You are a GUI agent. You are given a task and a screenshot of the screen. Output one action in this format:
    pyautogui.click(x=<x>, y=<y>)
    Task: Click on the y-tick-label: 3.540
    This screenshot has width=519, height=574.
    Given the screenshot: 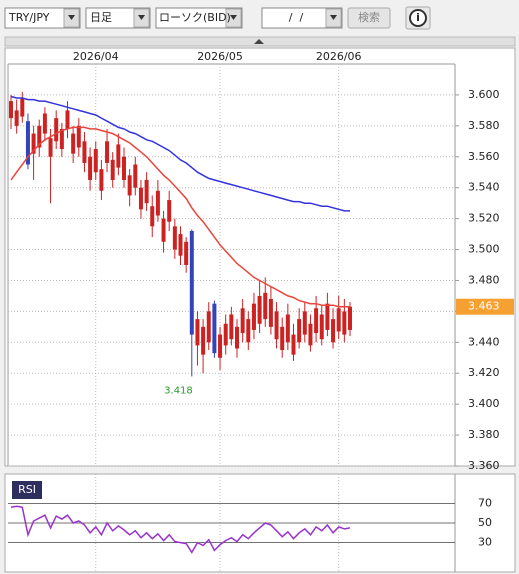 What is the action you would take?
    pyautogui.click(x=484, y=187)
    